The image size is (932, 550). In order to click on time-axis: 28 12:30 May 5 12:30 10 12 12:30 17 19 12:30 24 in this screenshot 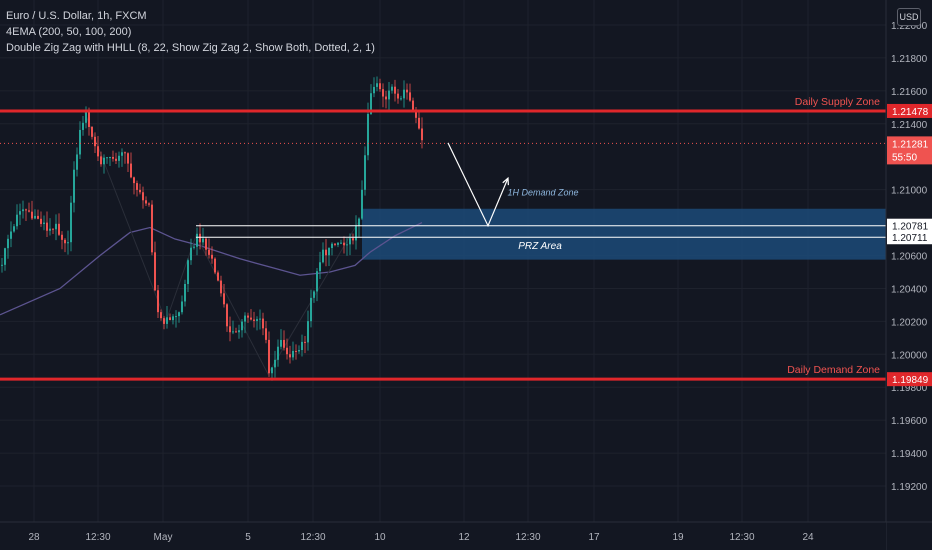, I will do `click(466, 535)`.